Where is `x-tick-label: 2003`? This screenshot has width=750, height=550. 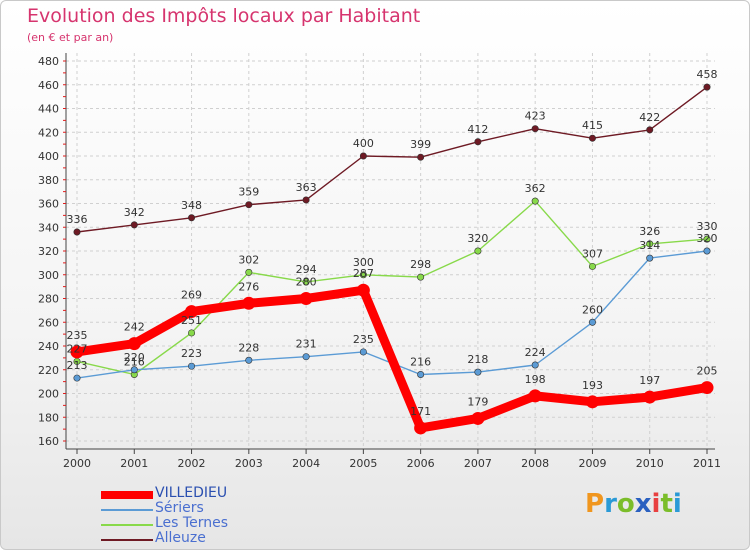
x-tick-label: 2003 is located at coordinates (249, 463).